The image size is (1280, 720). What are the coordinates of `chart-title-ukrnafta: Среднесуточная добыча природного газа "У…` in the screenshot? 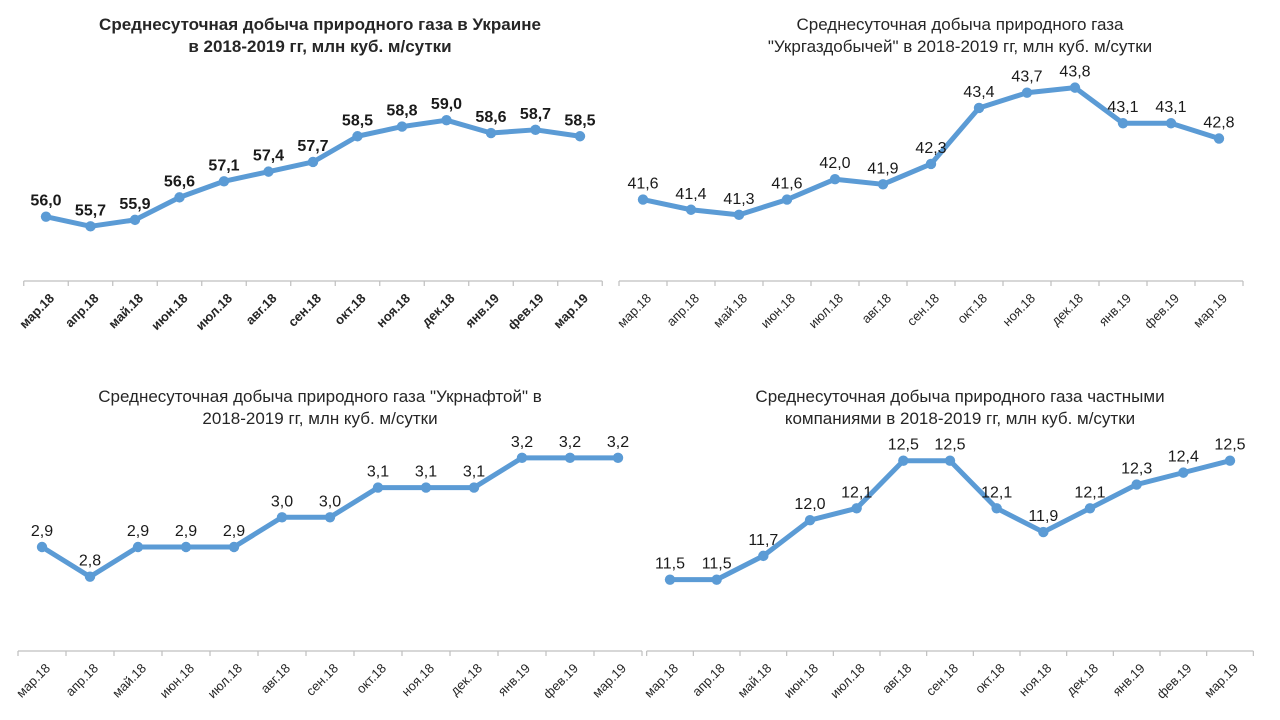 It's located at (320, 408).